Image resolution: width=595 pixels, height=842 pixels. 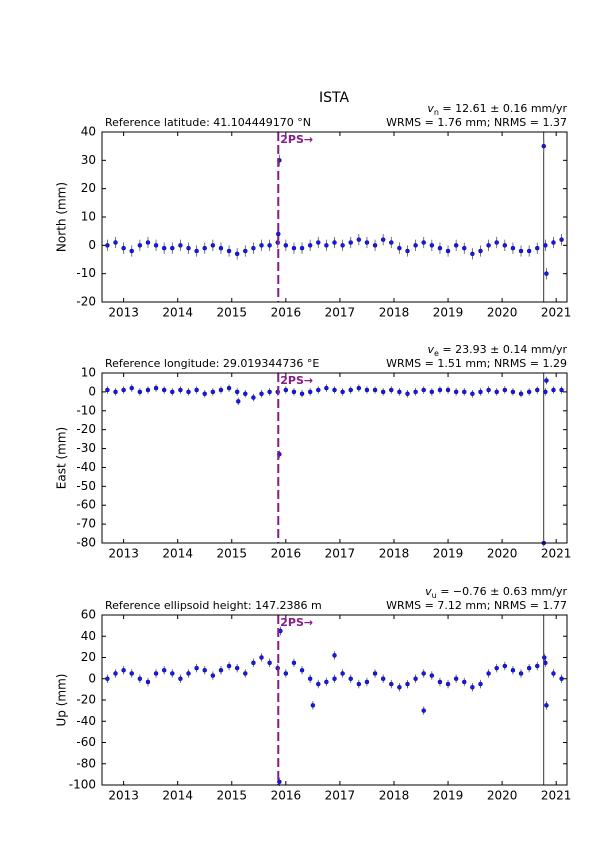 What do you see at coordinates (496, 592) in the screenshot?
I see `velocity-label: vu = −0.76 ± 0.63 mm/yr` at bounding box center [496, 592].